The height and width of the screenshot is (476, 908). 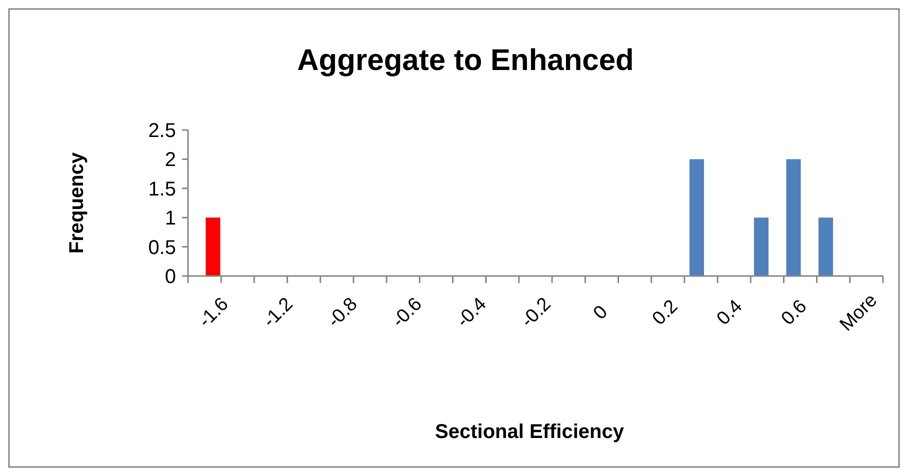 What do you see at coordinates (77, 203) in the screenshot?
I see `y-axis-title: Frequency` at bounding box center [77, 203].